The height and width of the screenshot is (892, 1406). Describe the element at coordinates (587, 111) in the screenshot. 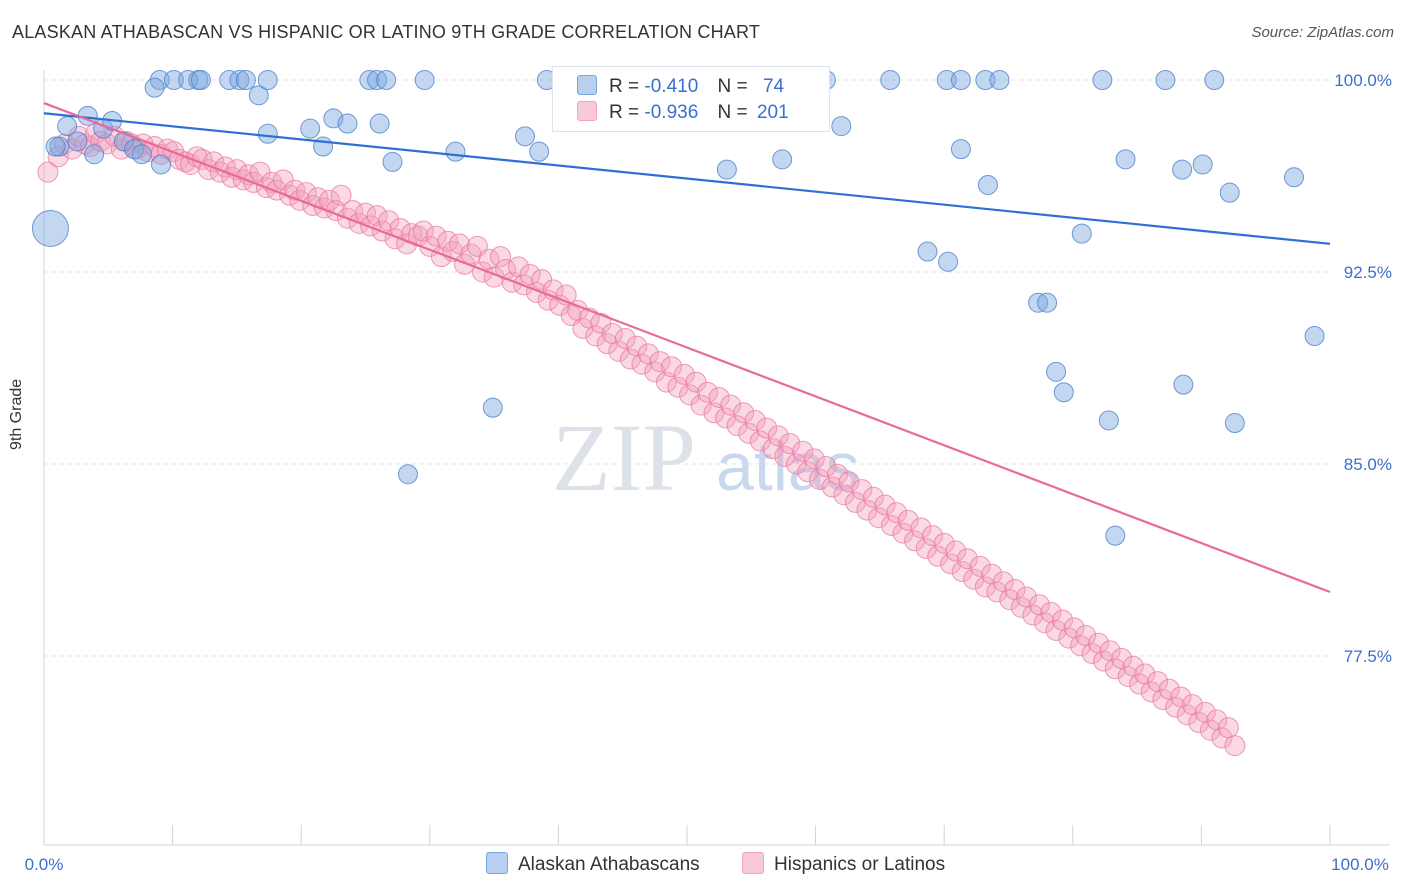

I see `pink-swatch` at that location.